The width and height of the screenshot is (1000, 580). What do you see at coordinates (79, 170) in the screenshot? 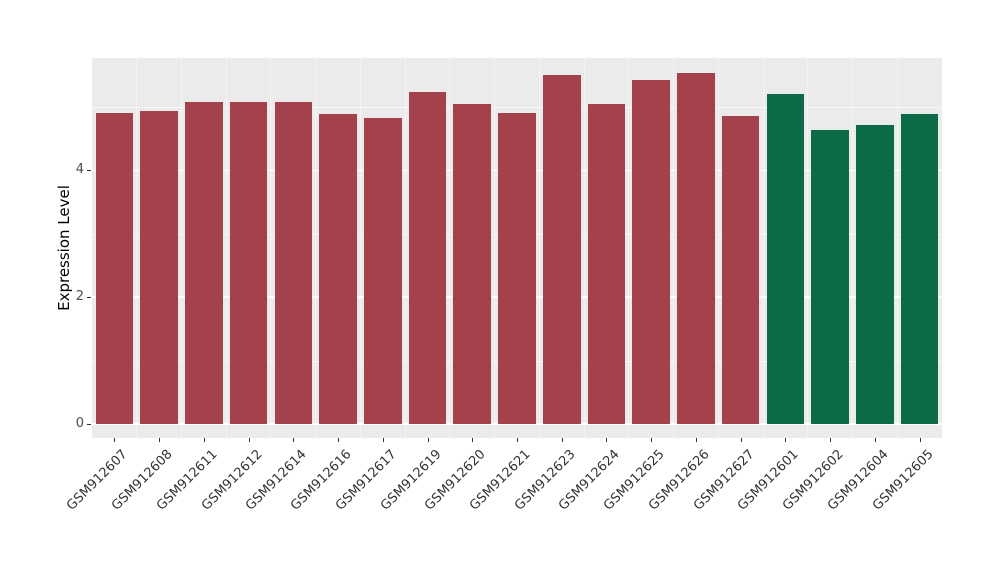
I see `y-tick-label: 4` at bounding box center [79, 170].